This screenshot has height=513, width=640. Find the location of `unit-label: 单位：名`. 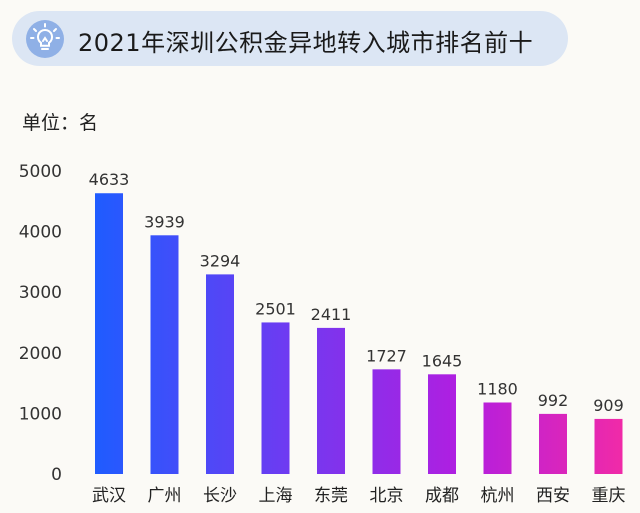

unit-label: 单位：名 is located at coordinates (60, 123).